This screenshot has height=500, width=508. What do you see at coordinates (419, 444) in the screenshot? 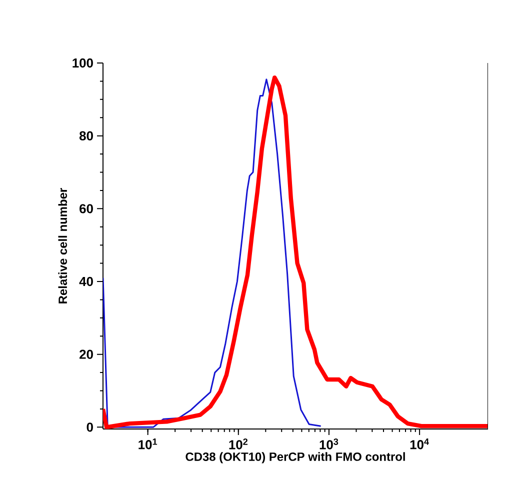
I see `x-tick-label: 10$^{4}$` at bounding box center [419, 444].